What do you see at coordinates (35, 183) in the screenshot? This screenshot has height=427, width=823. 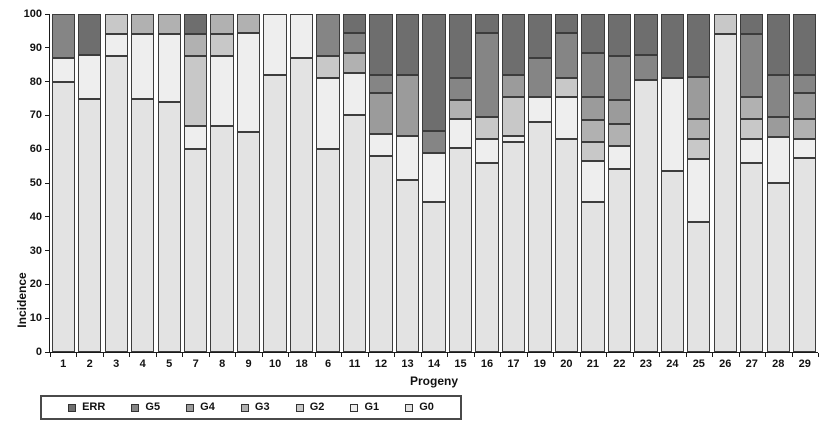 I see `y-tick-label: 50` at bounding box center [35, 183].